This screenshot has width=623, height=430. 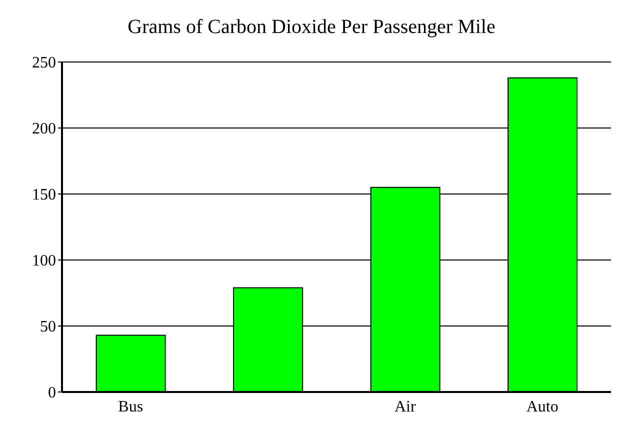 I want to click on x-tick-label: Auto, so click(x=542, y=407).